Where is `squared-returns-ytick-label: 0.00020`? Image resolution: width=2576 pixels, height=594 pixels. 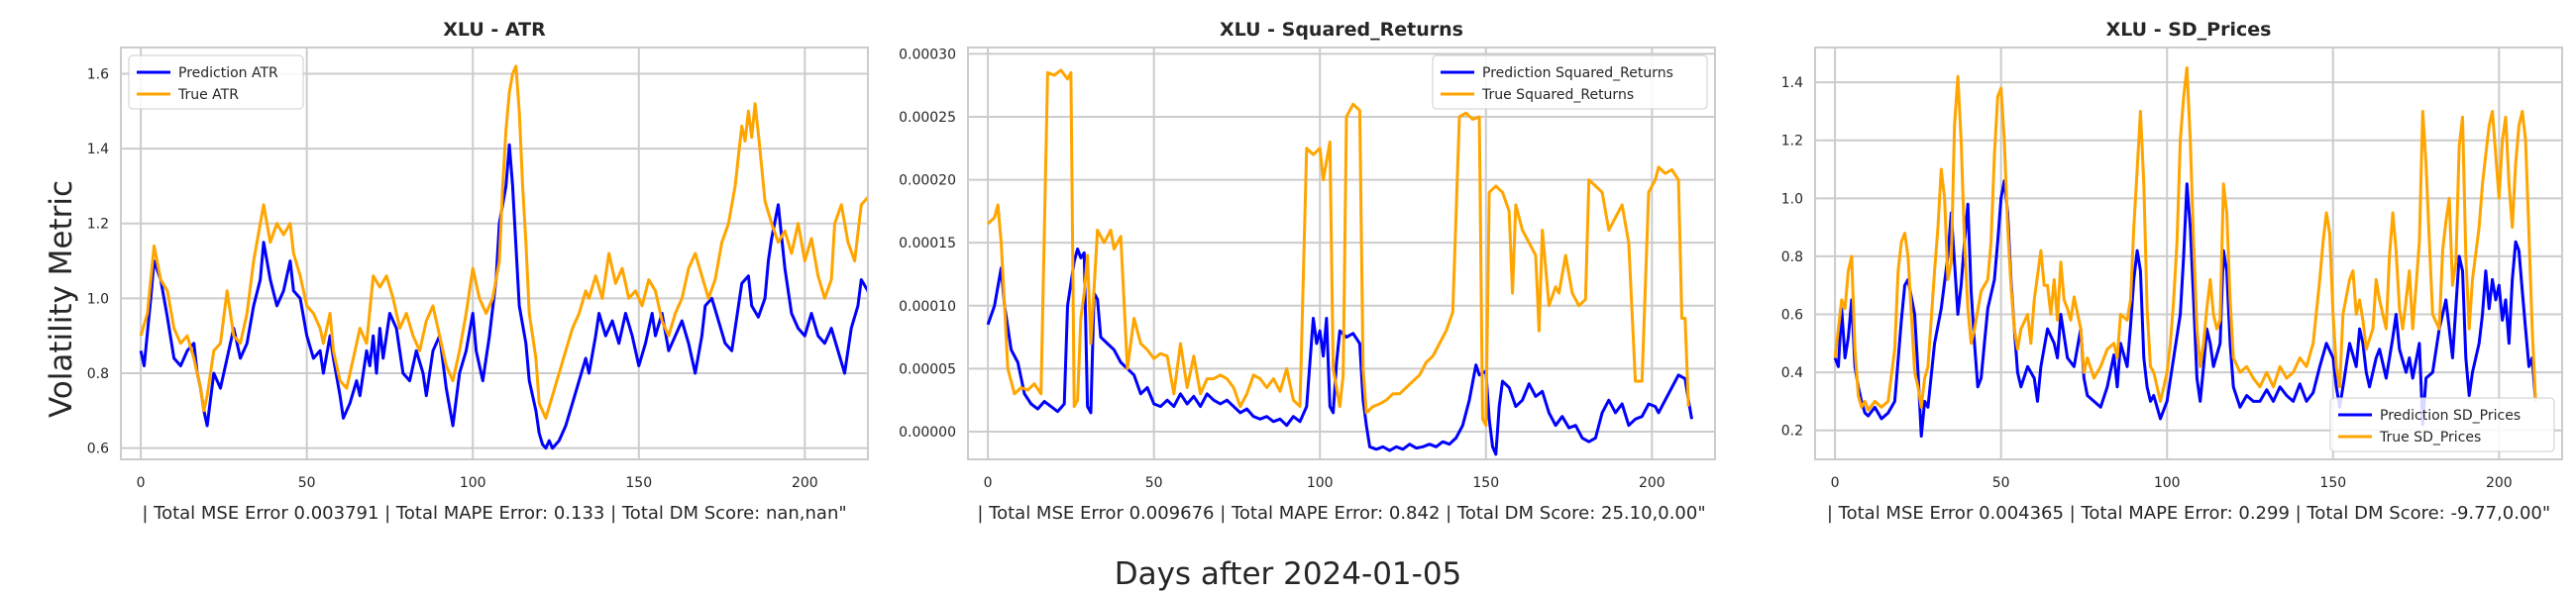 squared-returns-ytick-label: 0.00020 is located at coordinates (927, 181).